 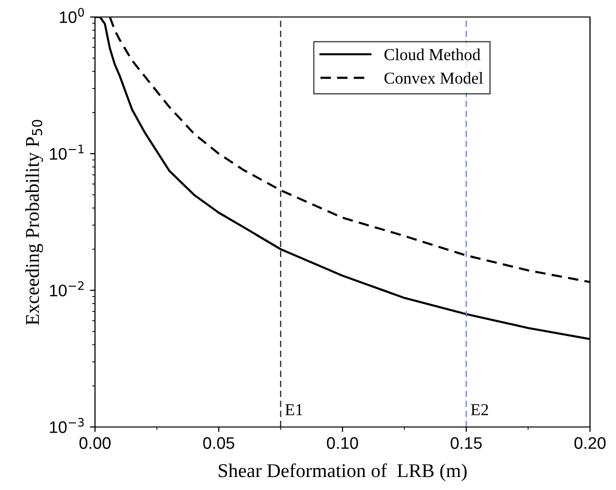 What do you see at coordinates (95, 443) in the screenshot?
I see `x-tick-label: 0.00` at bounding box center [95, 443].